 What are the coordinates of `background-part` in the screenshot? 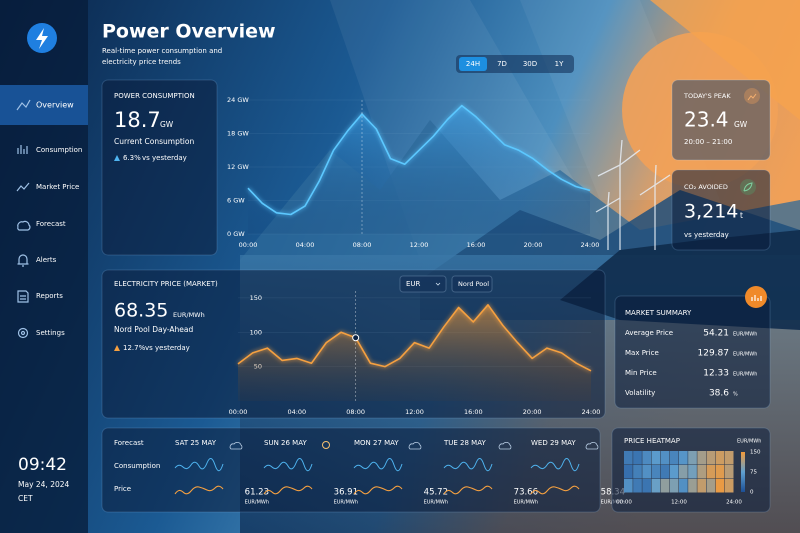 It's located at (633, 194).